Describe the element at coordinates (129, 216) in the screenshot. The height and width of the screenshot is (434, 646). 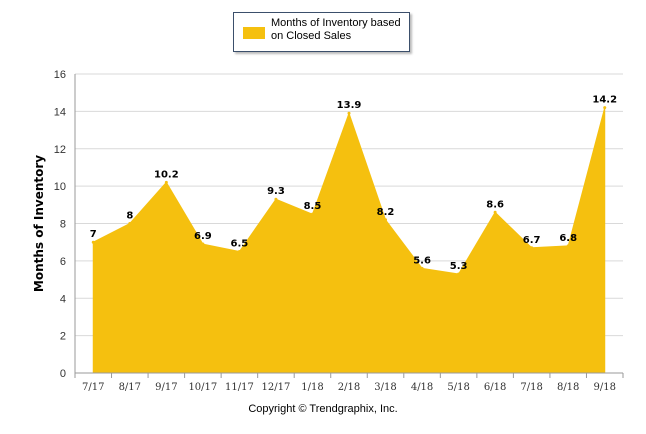
I see `data-label: 8` at that location.